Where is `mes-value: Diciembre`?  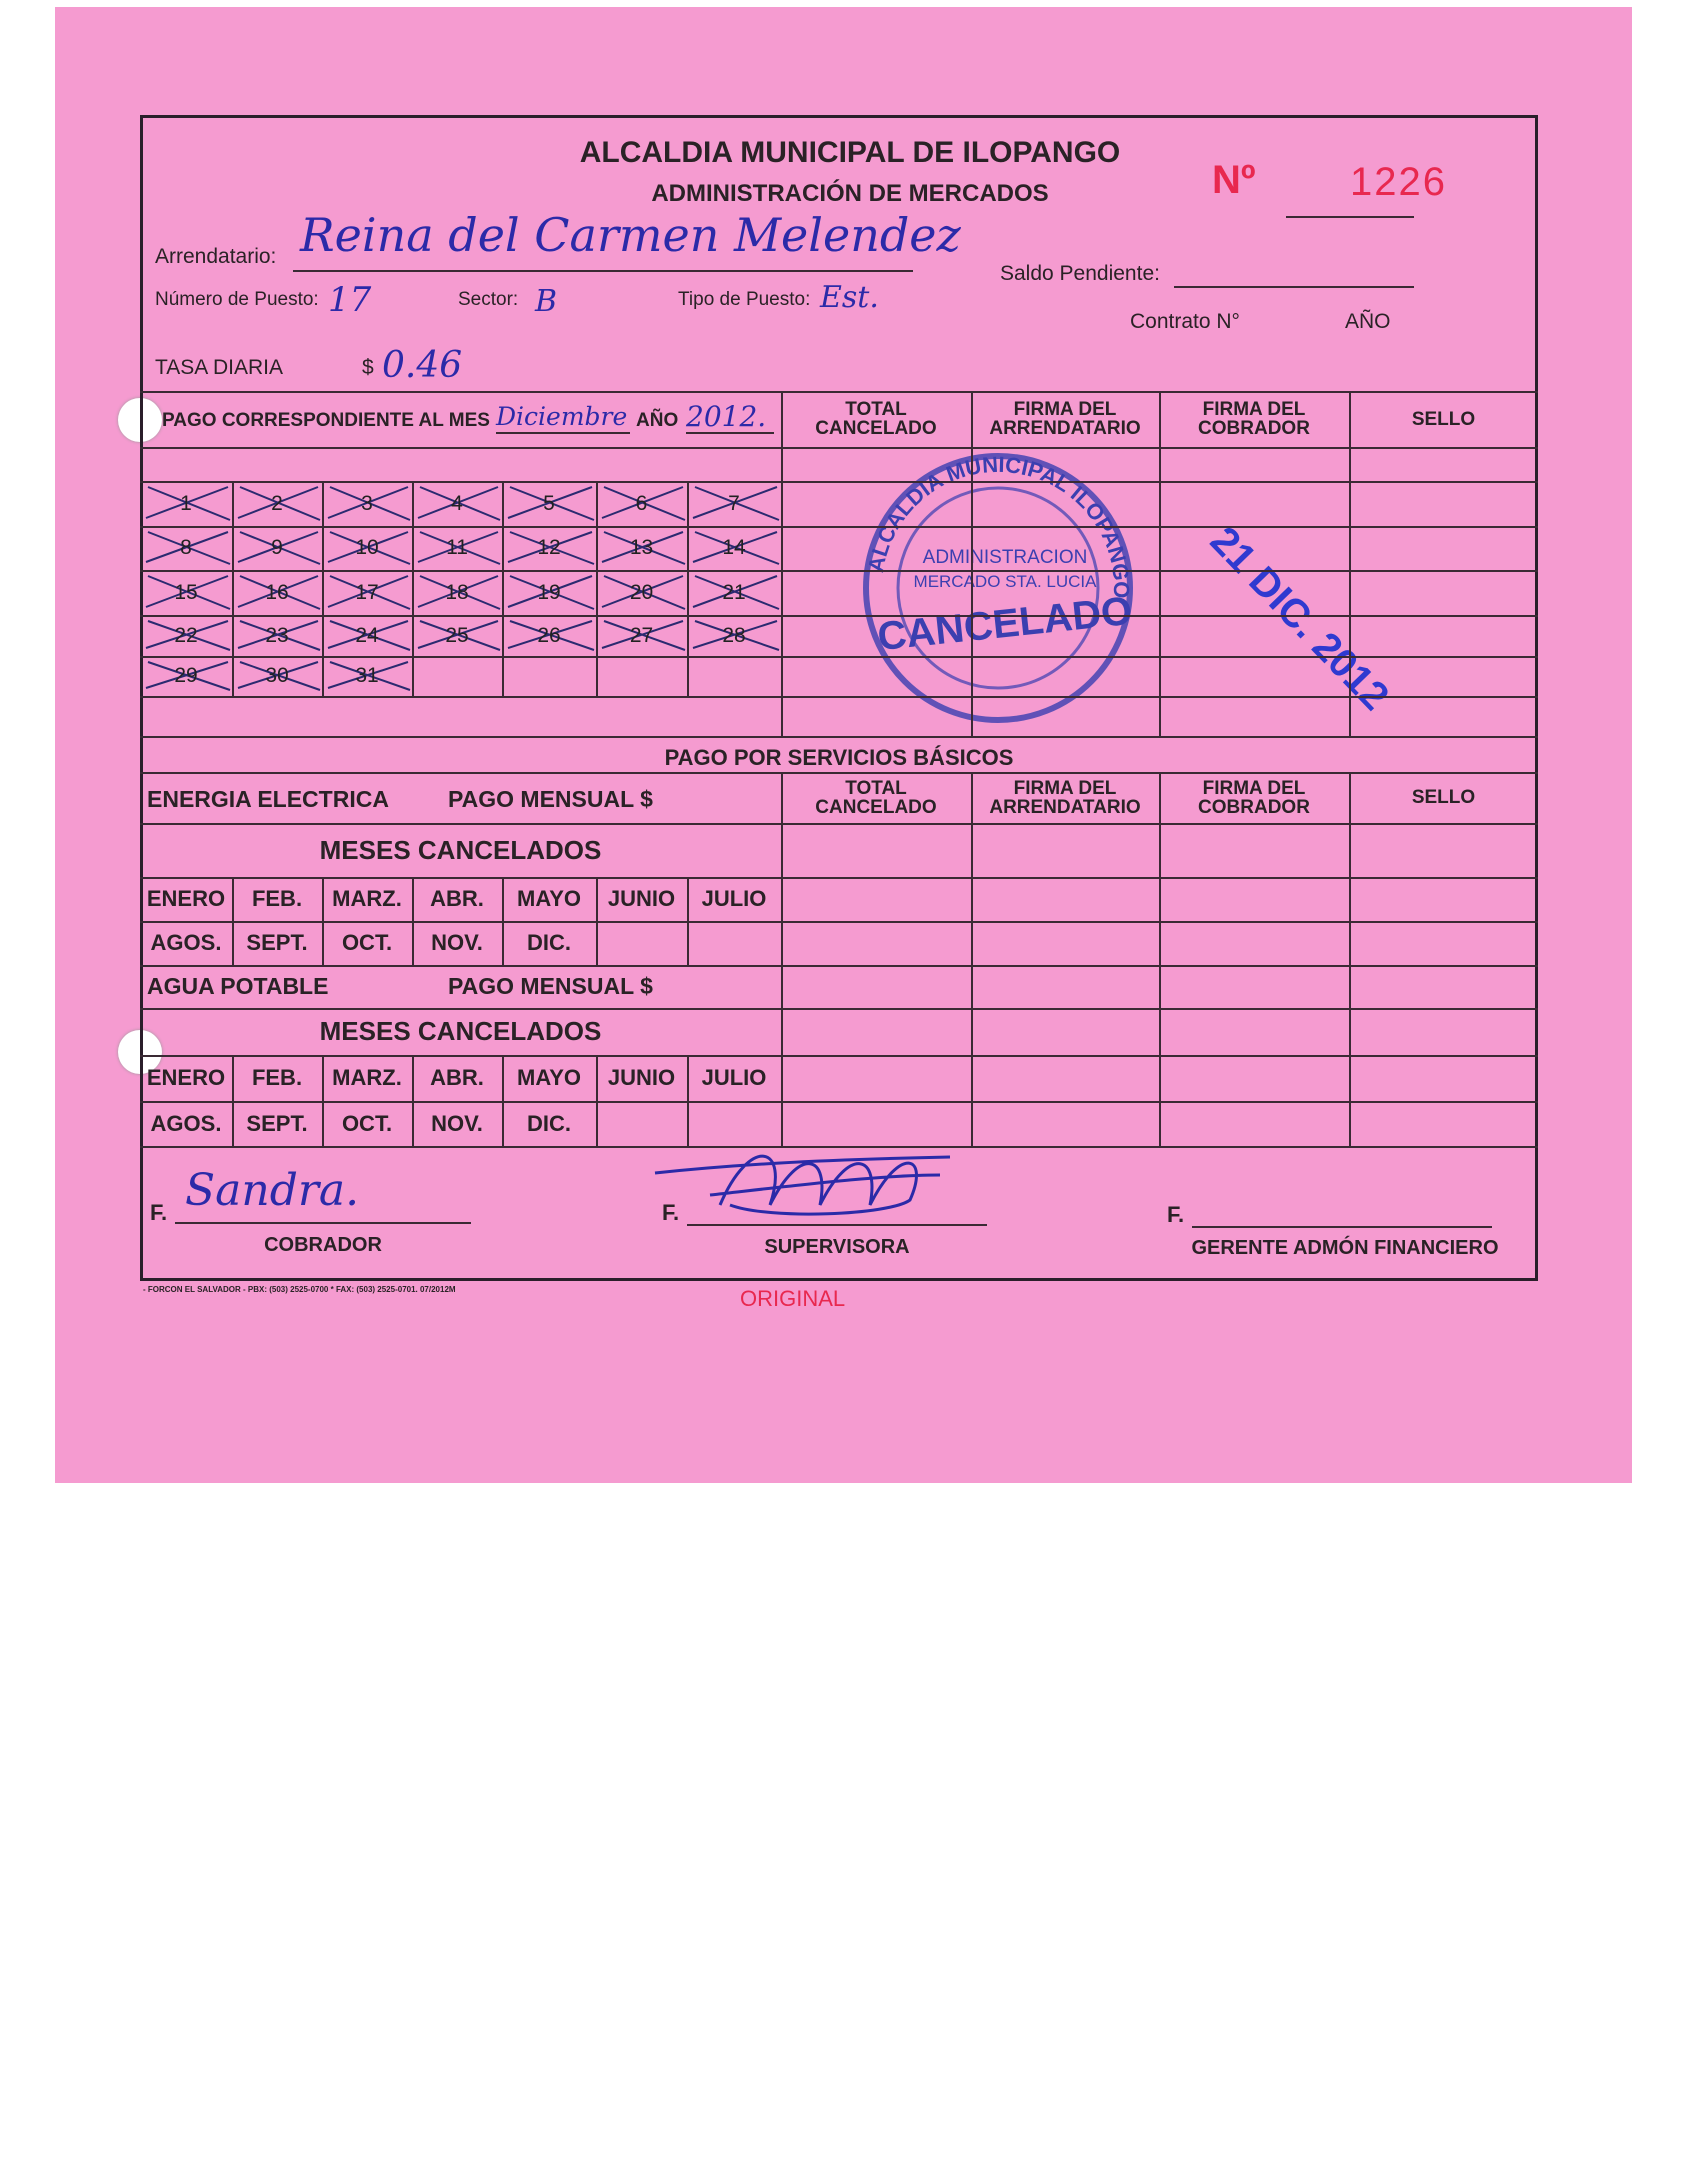
mes-value: Diciembre is located at coordinates (562, 416).